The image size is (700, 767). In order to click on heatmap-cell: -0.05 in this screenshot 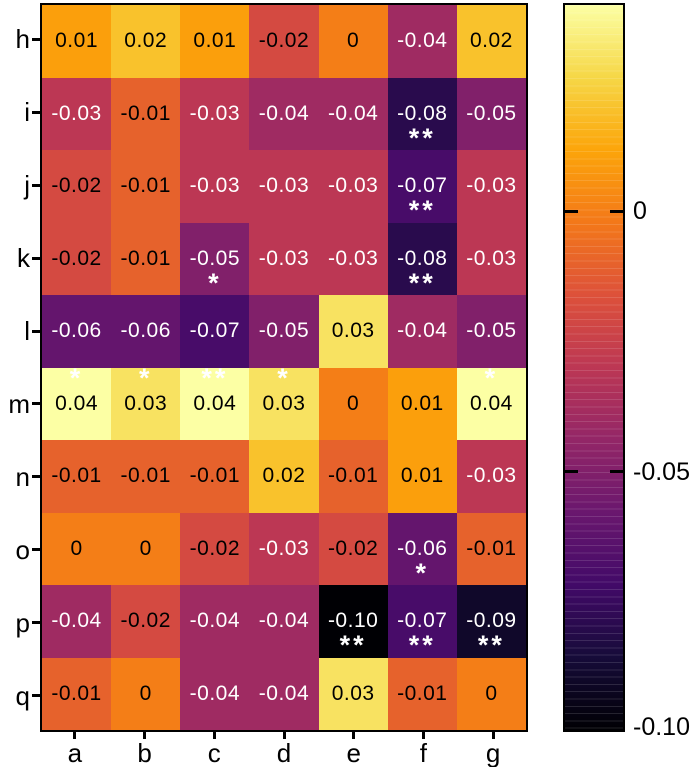, I will do `click(491, 331)`.